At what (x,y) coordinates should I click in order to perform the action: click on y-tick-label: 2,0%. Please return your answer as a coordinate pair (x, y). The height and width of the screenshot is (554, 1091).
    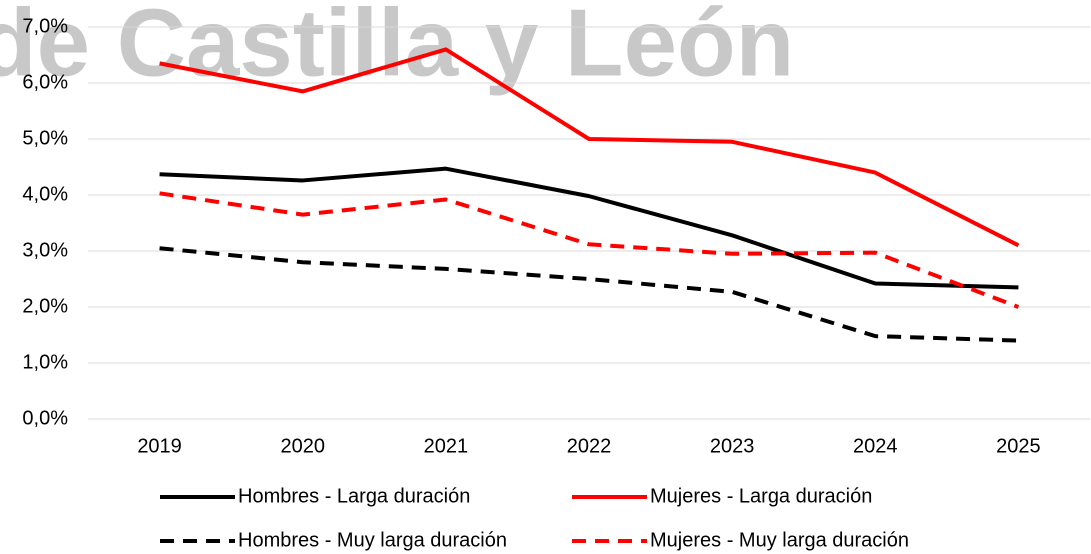
    Looking at the image, I should click on (45, 306).